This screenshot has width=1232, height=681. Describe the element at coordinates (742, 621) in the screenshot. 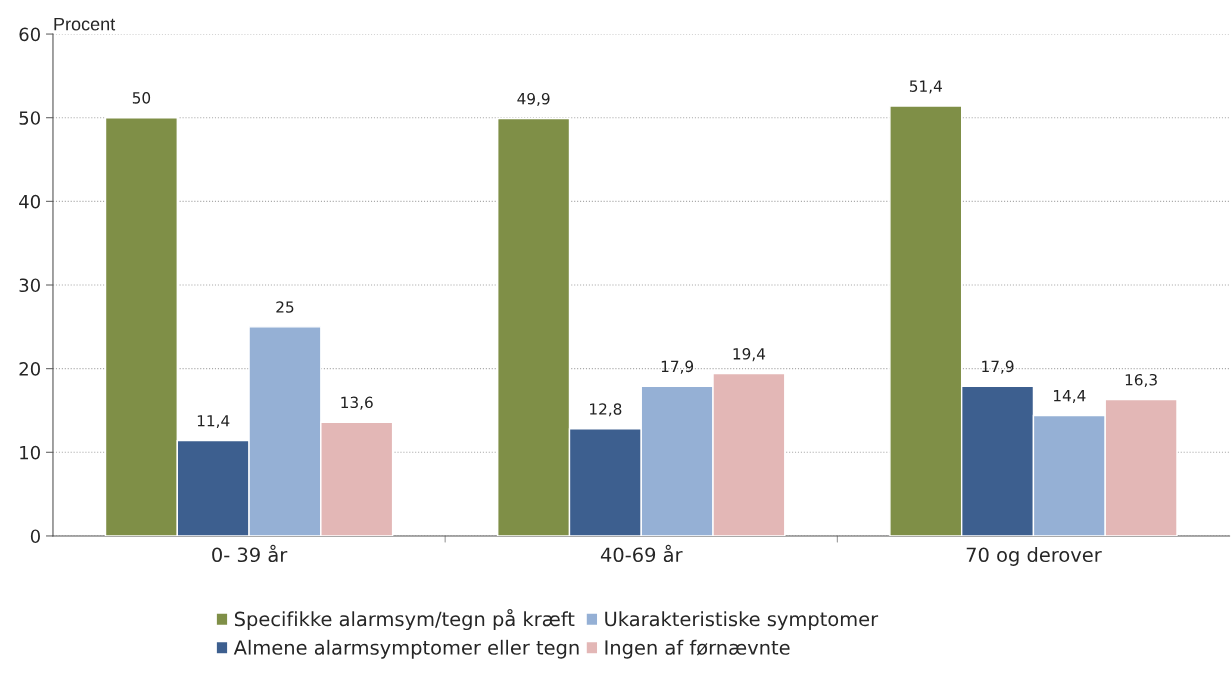

I see `legend-label: Ukarakteristiske symptomer` at that location.